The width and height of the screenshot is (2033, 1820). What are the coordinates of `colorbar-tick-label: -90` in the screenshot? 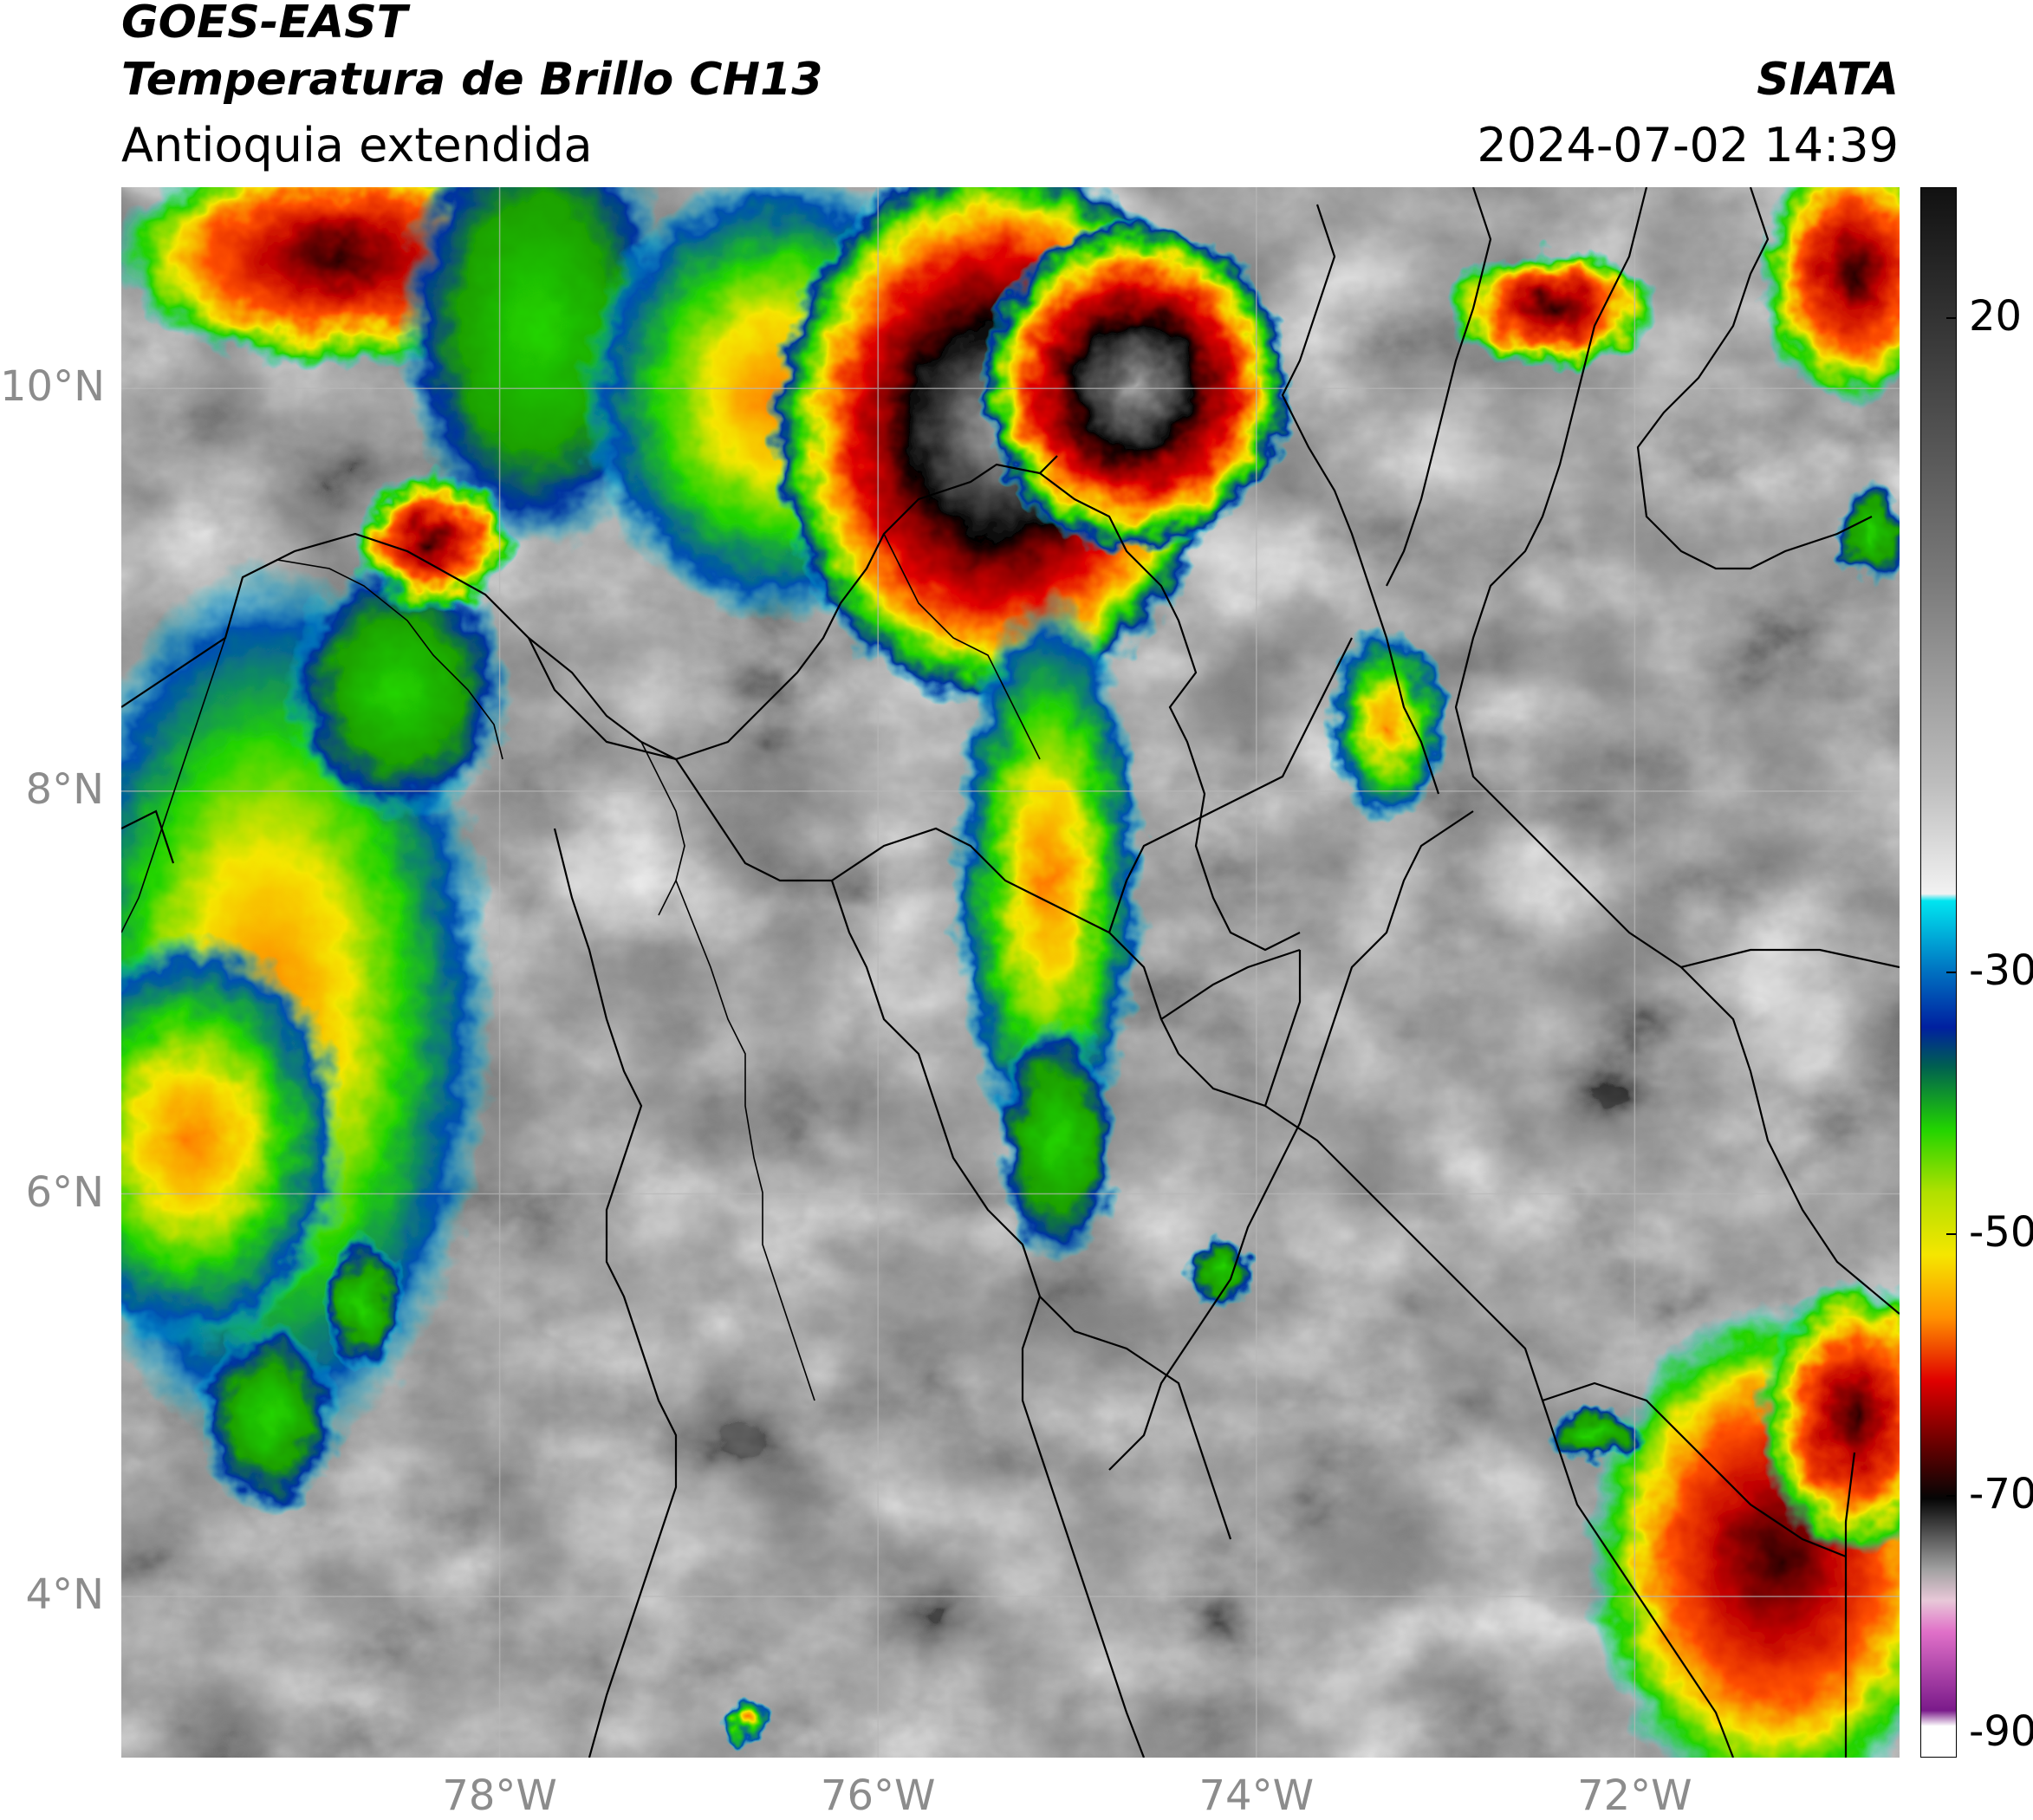 It's located at (2001, 1731).